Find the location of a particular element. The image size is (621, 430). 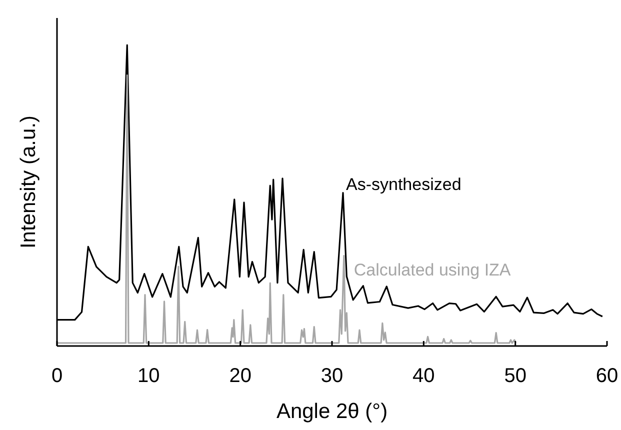

x-tick-label: 20 is located at coordinates (240, 376).